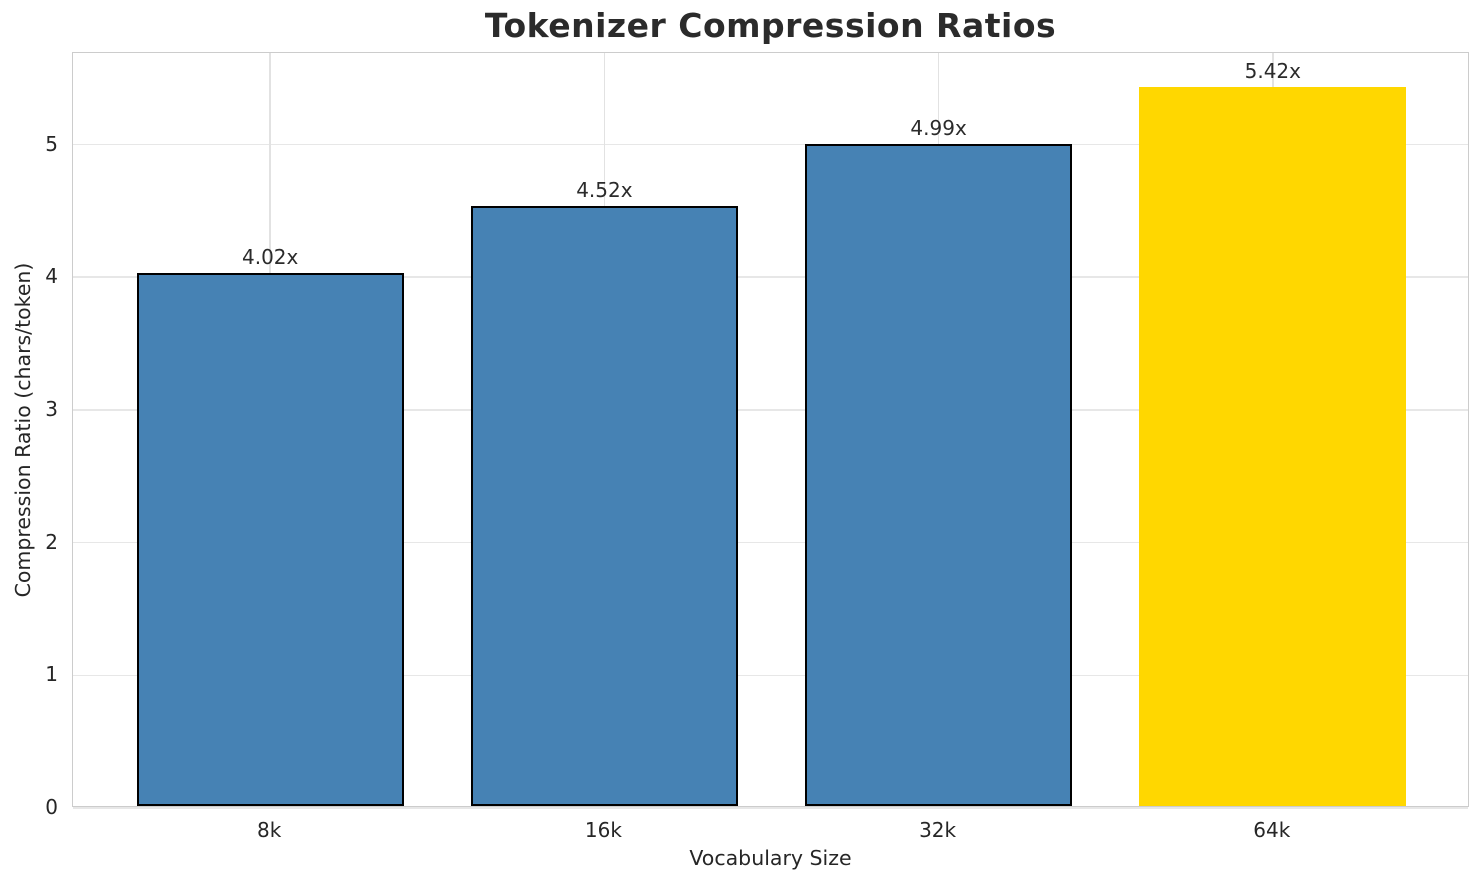 The width and height of the screenshot is (1483, 885). What do you see at coordinates (604, 506) in the screenshot?
I see `bar-16k` at bounding box center [604, 506].